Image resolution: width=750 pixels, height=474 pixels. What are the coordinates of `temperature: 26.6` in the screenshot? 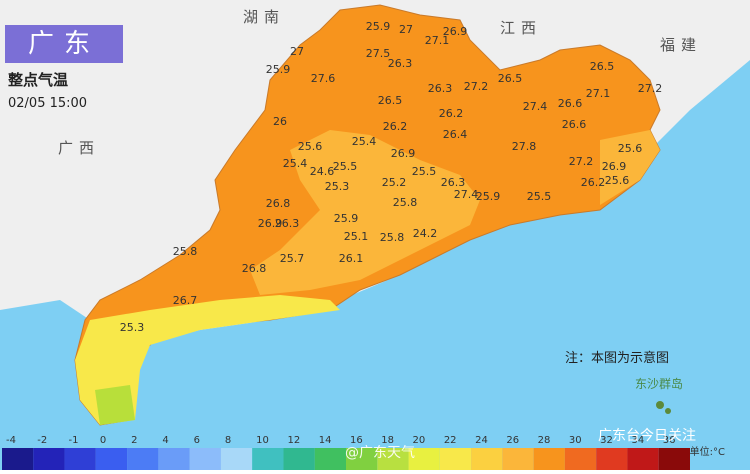 It's located at (570, 103).